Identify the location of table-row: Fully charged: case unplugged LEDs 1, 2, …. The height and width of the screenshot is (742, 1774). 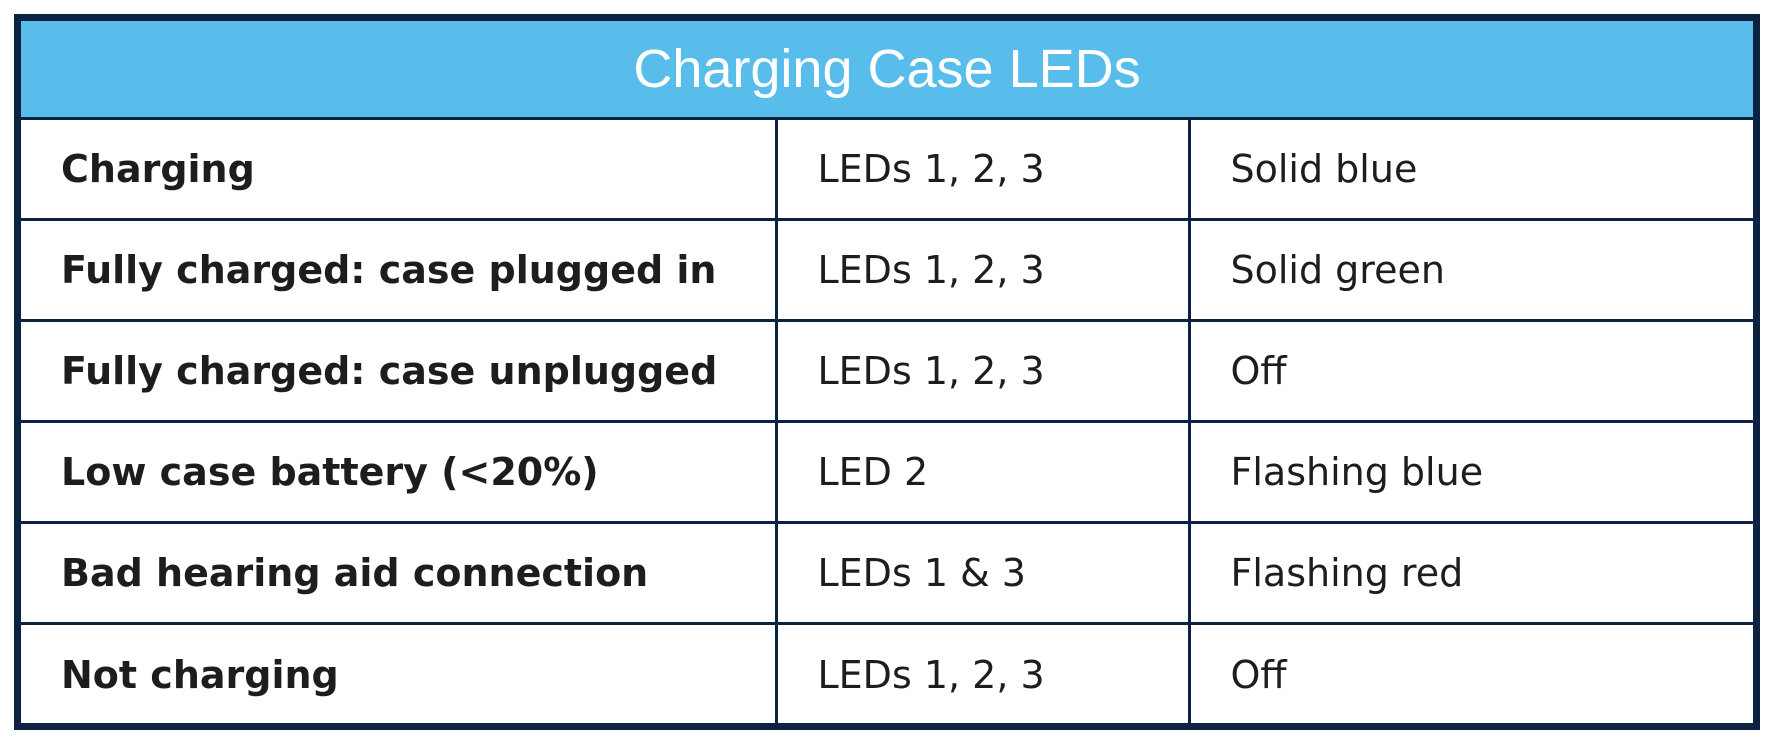
(887, 370).